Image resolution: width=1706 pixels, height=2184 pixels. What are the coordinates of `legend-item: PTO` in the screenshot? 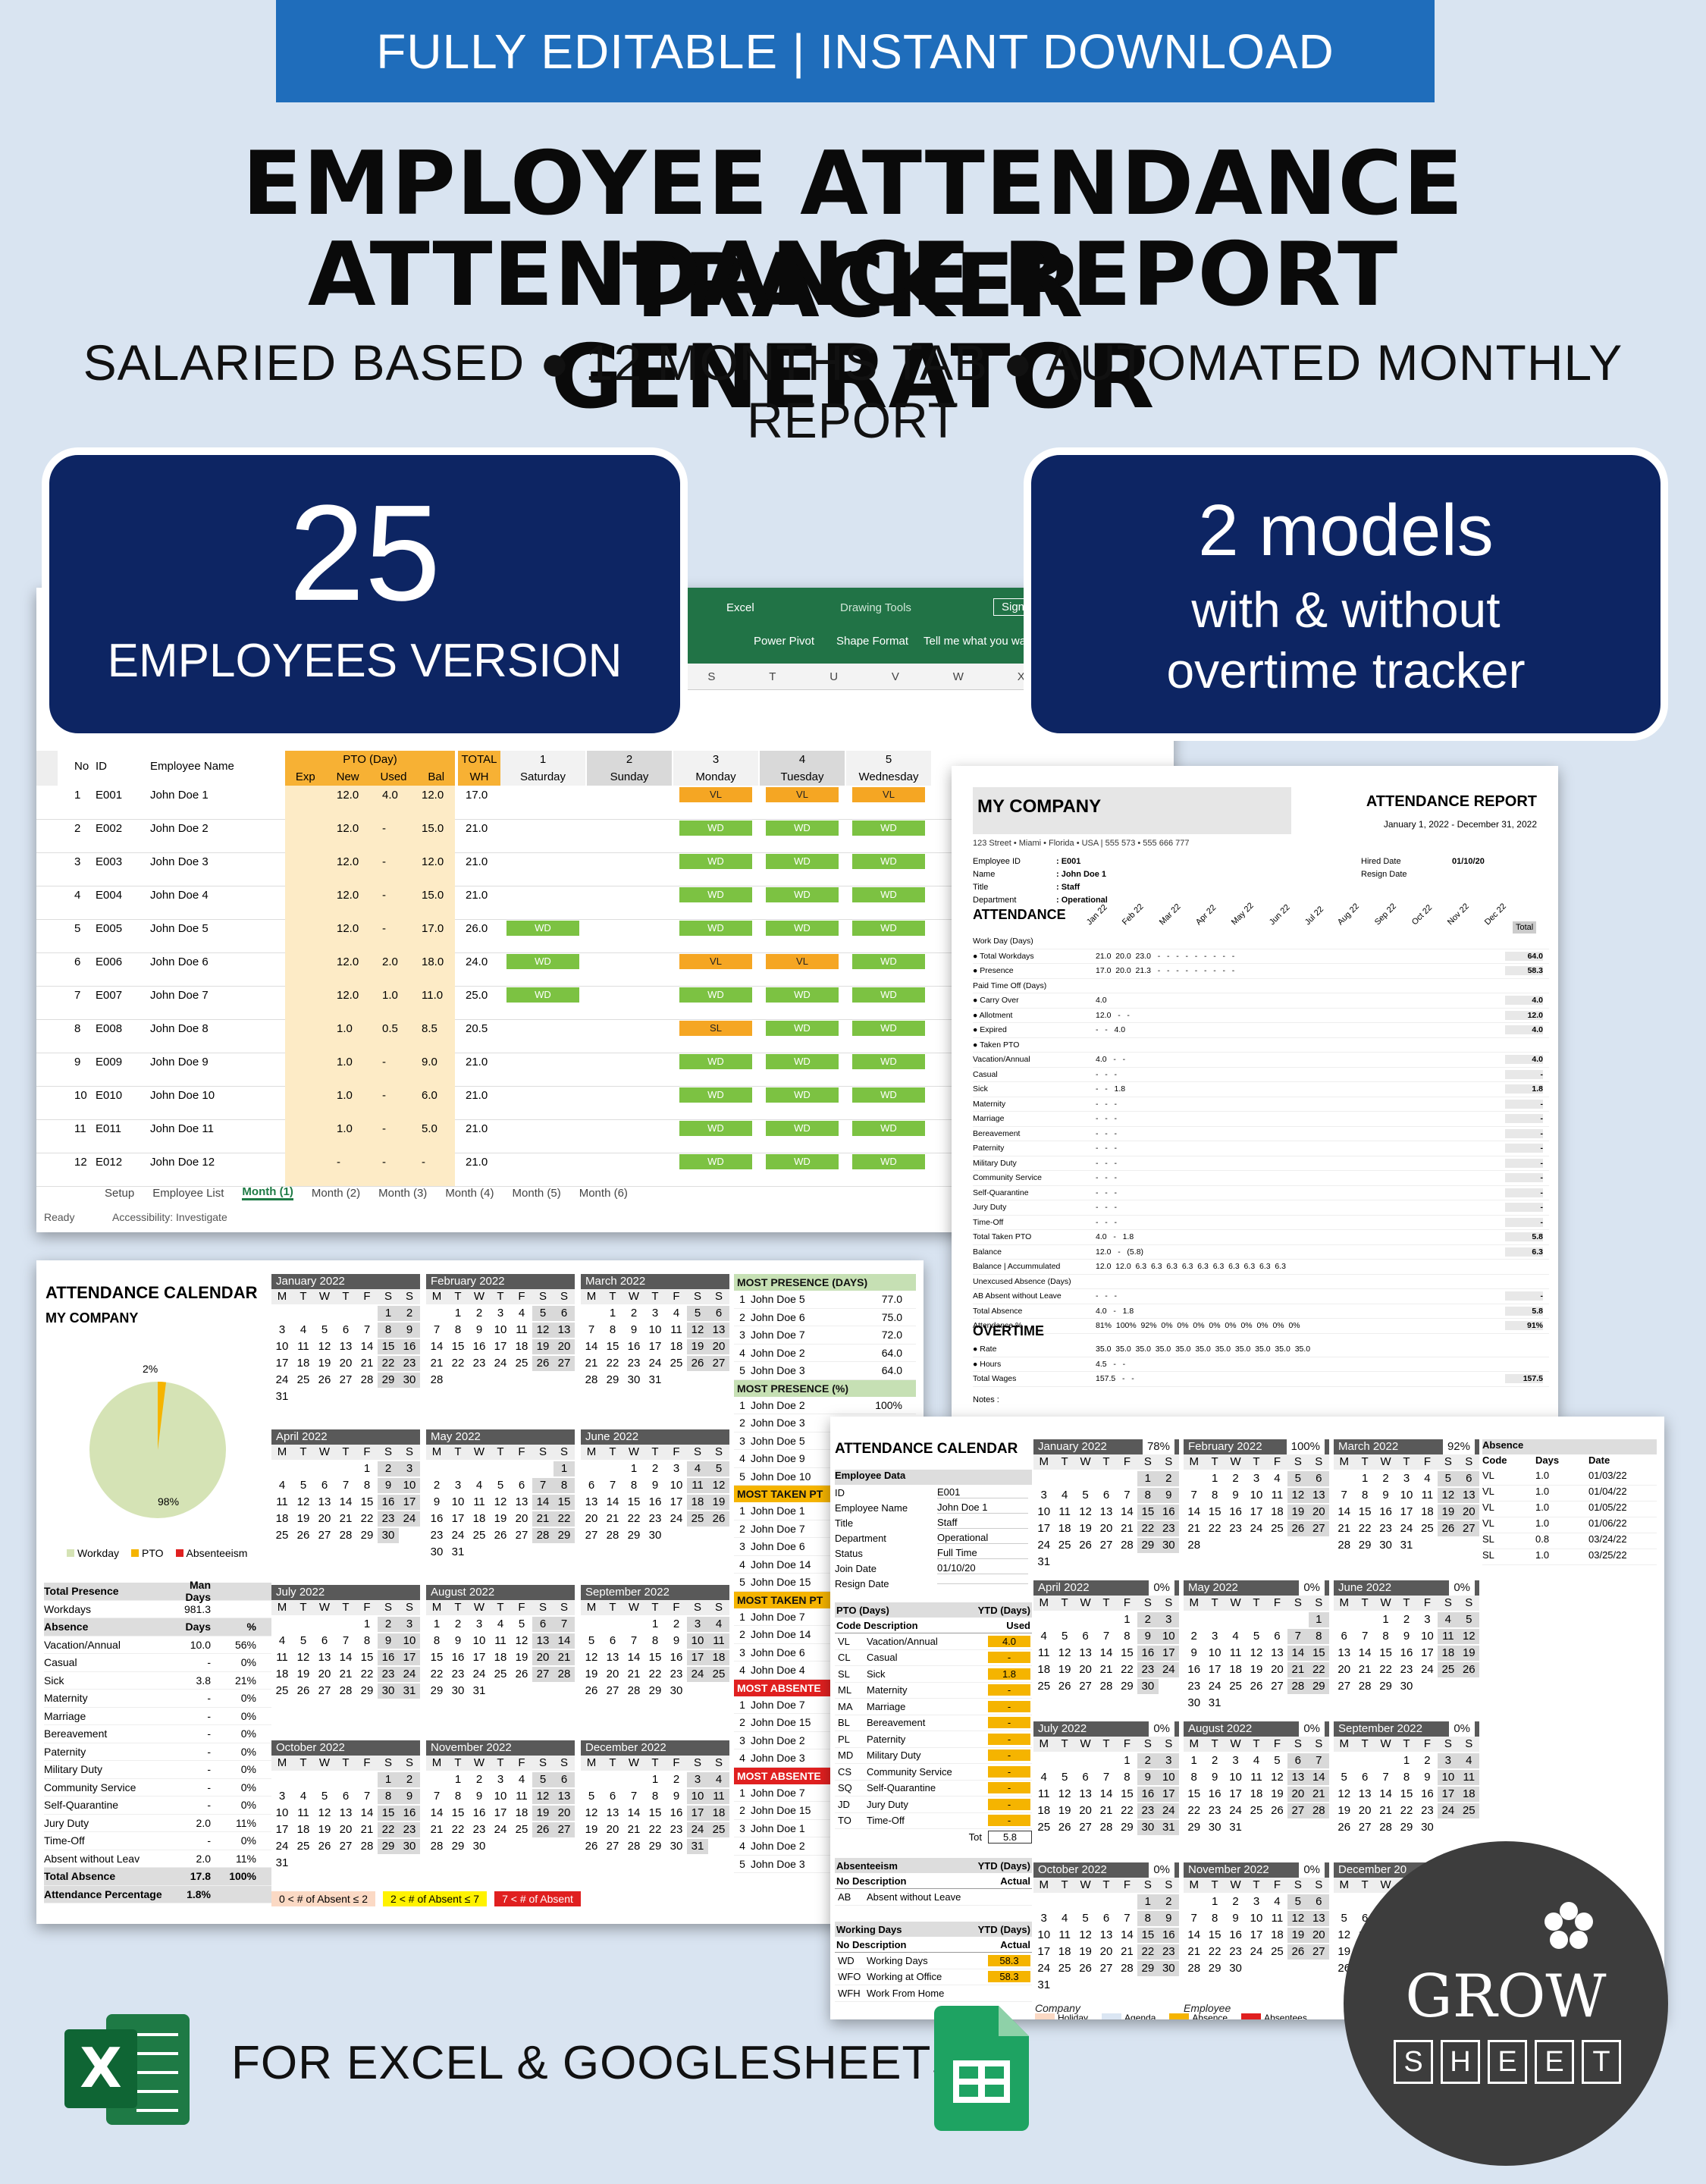 It's located at (147, 1553).